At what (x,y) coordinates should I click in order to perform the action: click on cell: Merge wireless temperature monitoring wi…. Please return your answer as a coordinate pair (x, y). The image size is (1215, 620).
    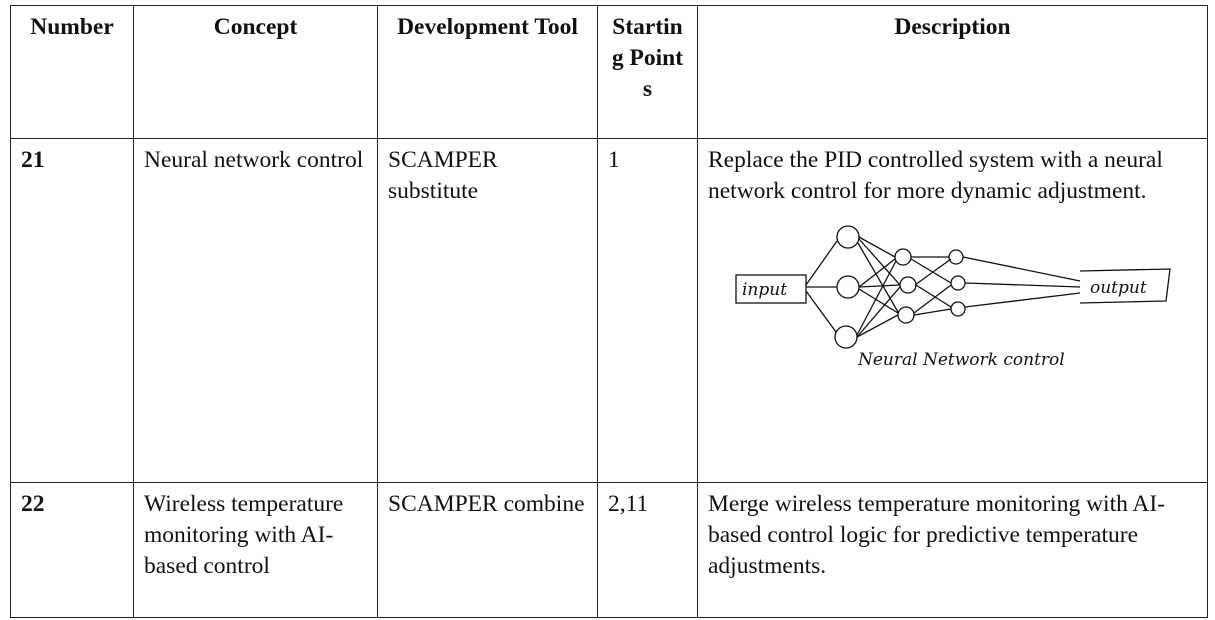
    Looking at the image, I should click on (952, 550).